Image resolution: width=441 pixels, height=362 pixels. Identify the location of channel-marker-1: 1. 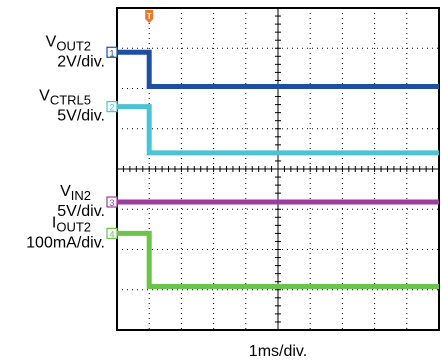
(112, 52).